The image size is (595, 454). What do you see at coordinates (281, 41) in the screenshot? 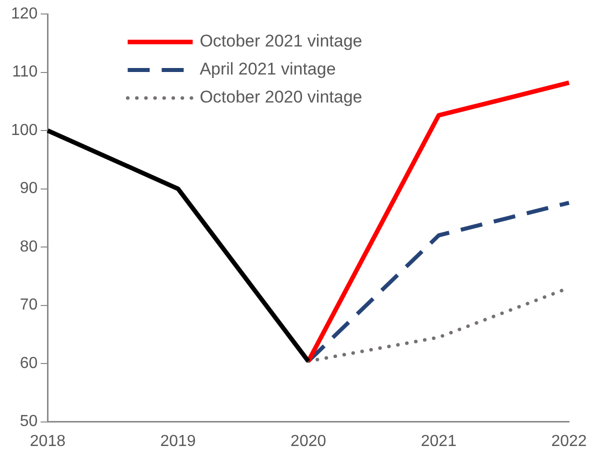
I see `legend-label: October 2021 vintage` at bounding box center [281, 41].